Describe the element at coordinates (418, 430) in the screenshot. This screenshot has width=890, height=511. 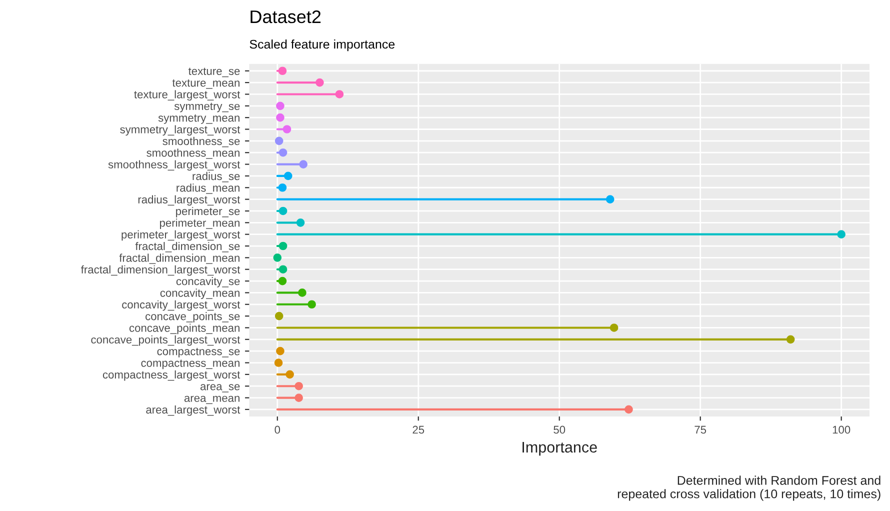
I see `x-tick-label: 25` at that location.